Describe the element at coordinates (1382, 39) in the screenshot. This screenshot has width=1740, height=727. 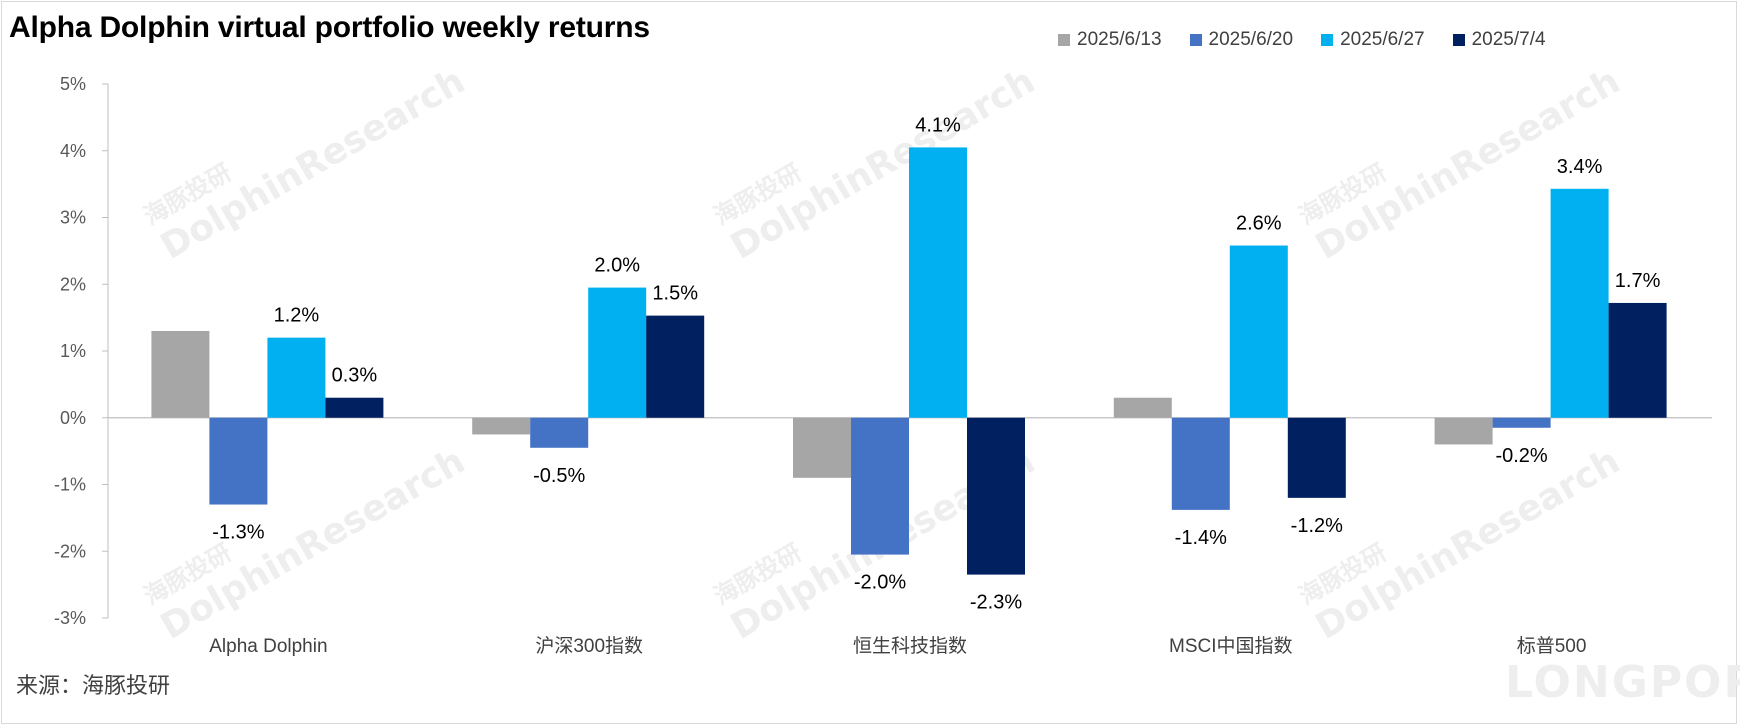
I see `legend-label: 2025/6/27` at that location.